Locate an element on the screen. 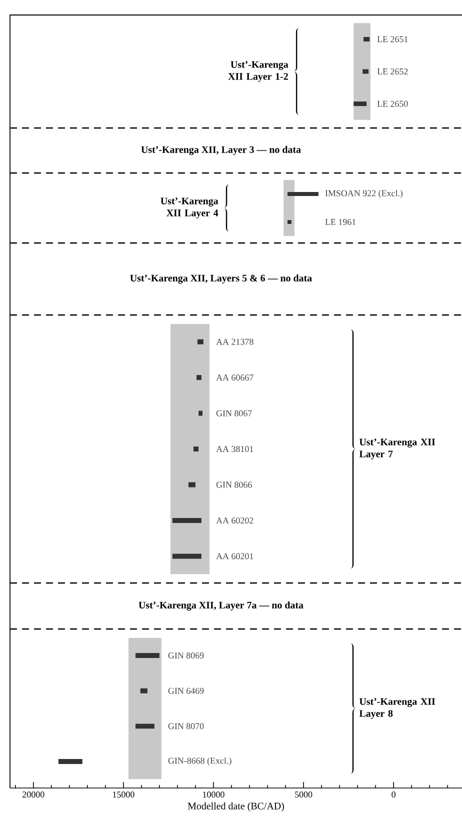 The height and width of the screenshot is (838, 462). category-label: AA 60202 is located at coordinates (235, 520).